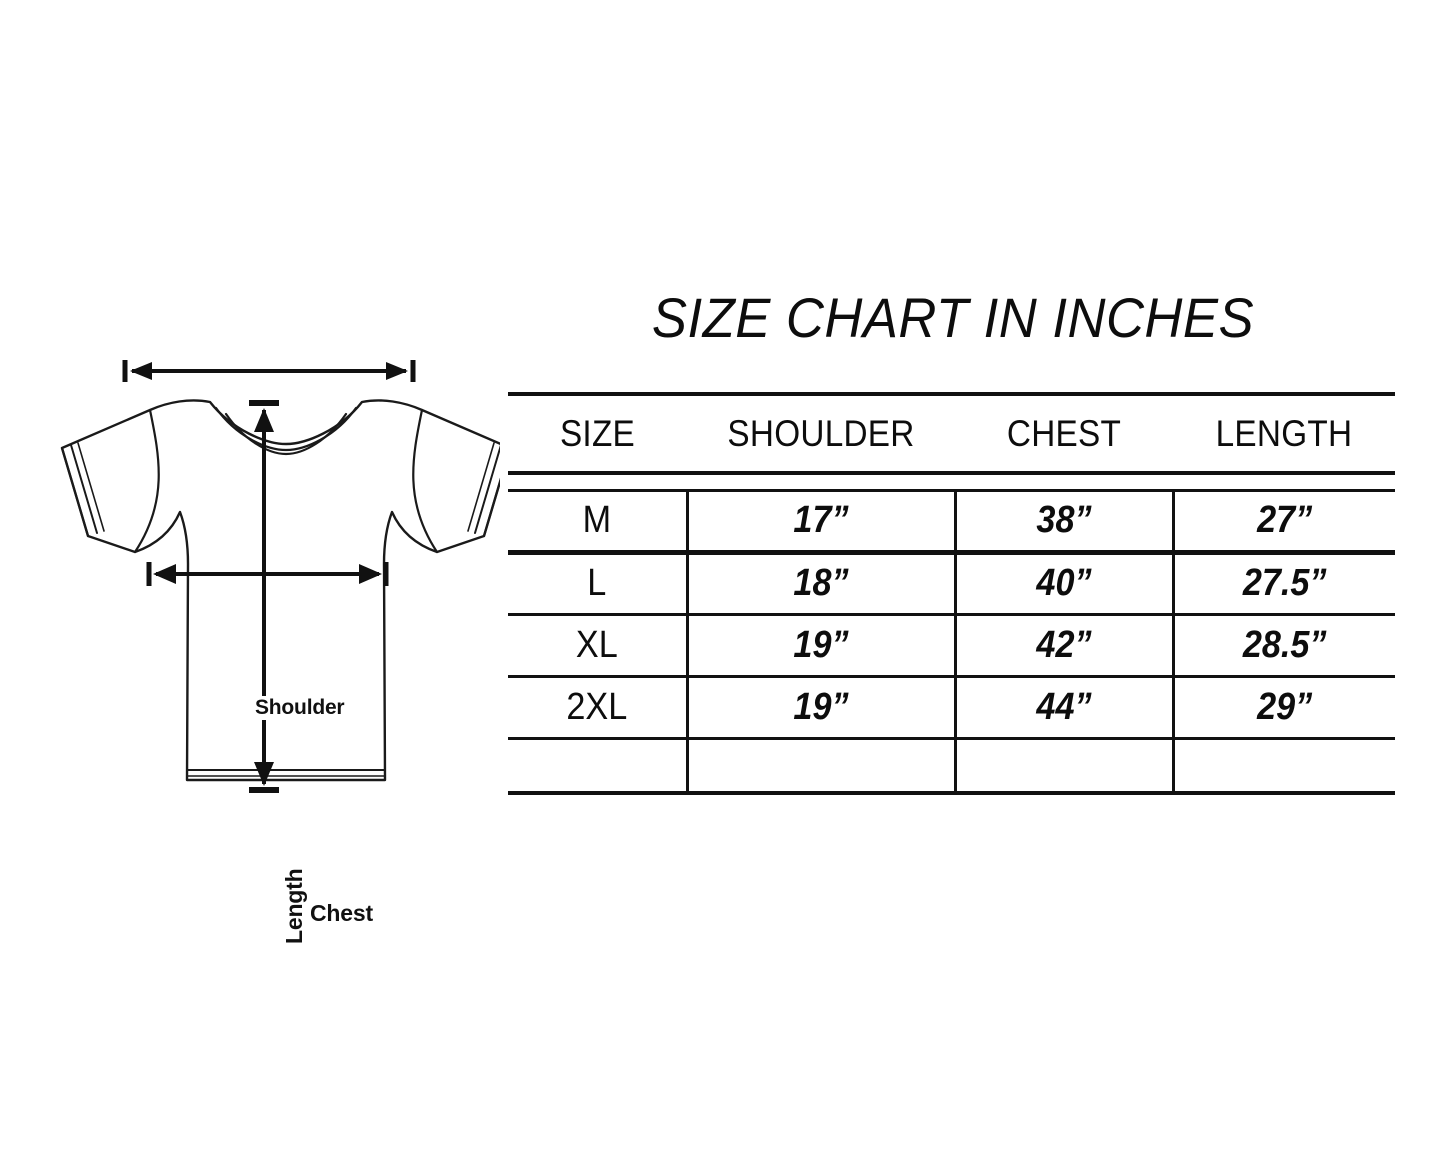  Describe the element at coordinates (821, 433) in the screenshot. I see `column-header-shoulder: SHOULDER` at that location.